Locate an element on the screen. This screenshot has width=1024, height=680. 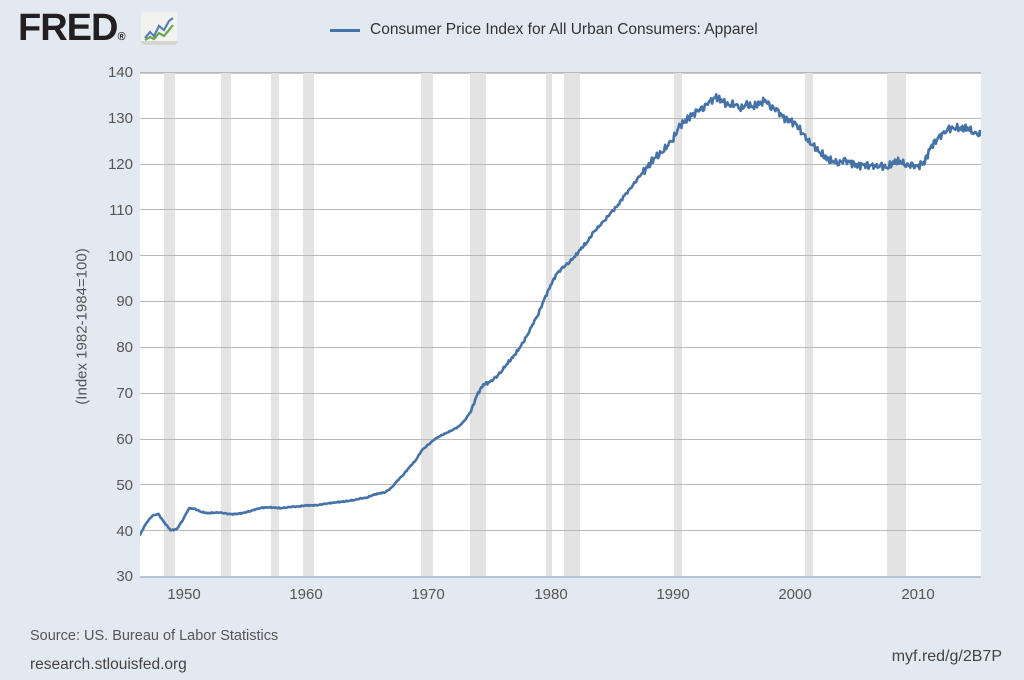
short-url-label: myf.red/g/2B7P is located at coordinates (946, 656).